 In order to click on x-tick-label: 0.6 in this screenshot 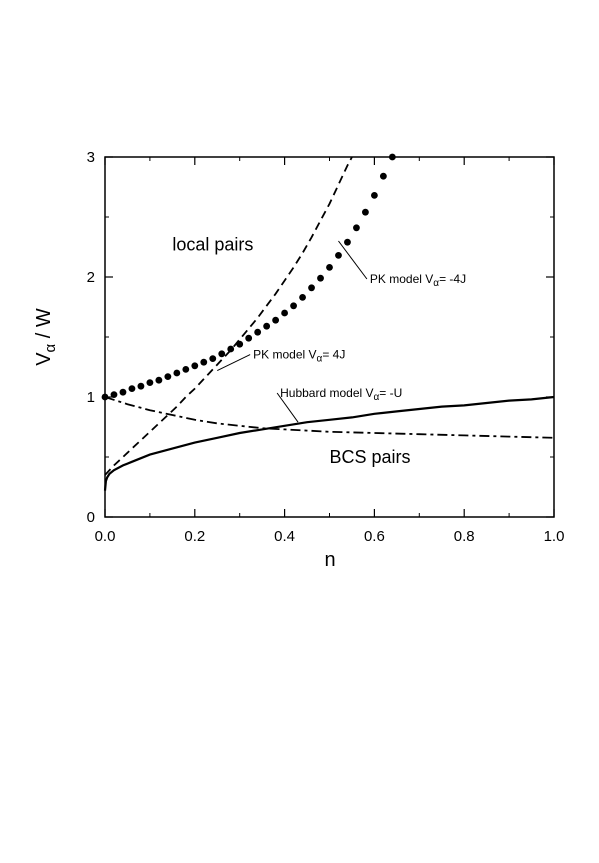, I will do `click(374, 536)`.